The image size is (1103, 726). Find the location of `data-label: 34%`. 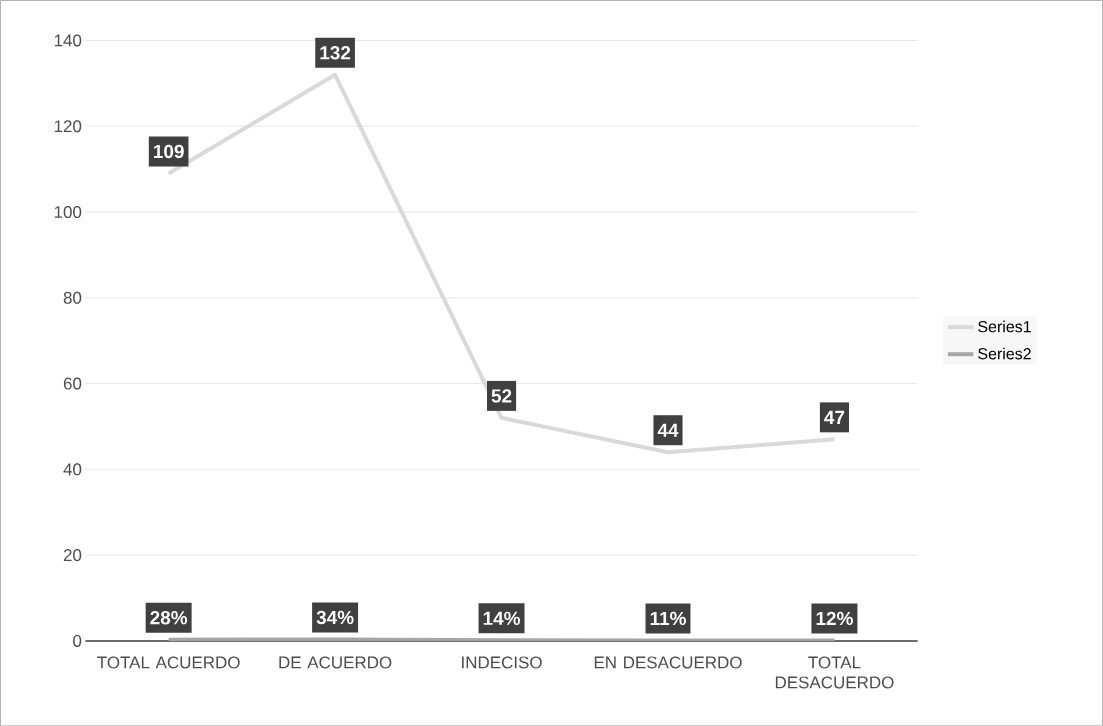

data-label: 34% is located at coordinates (335, 617).